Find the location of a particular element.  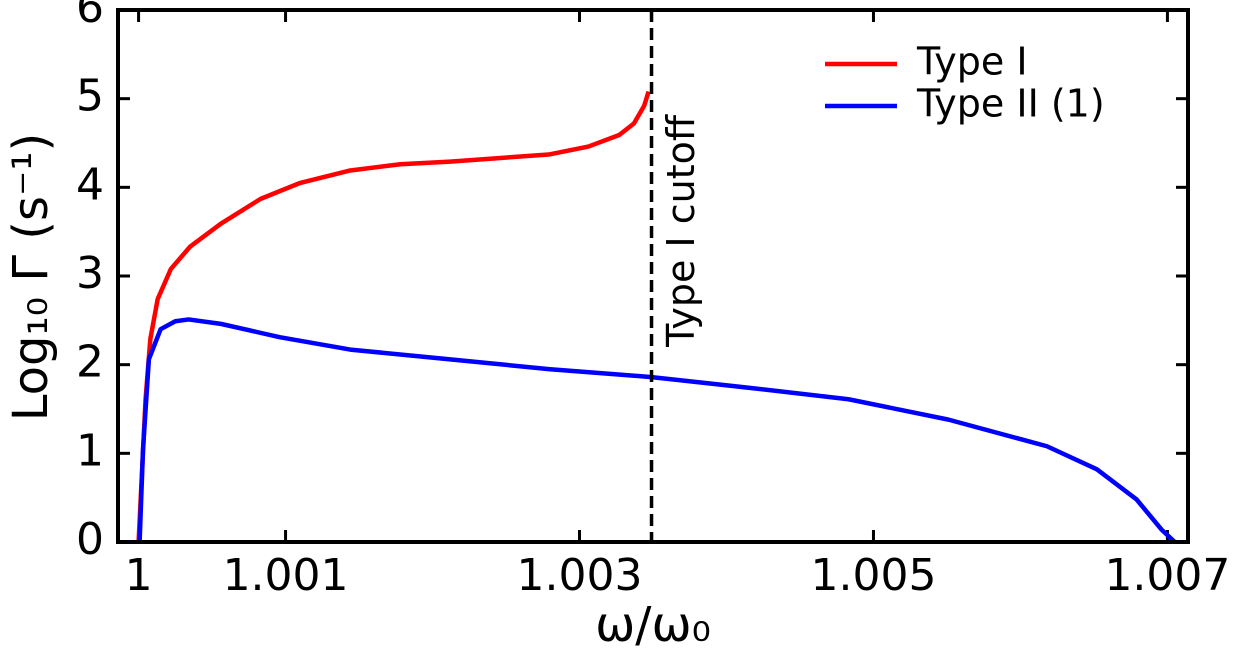

legend-label: Type II (1) is located at coordinates (1010, 104).